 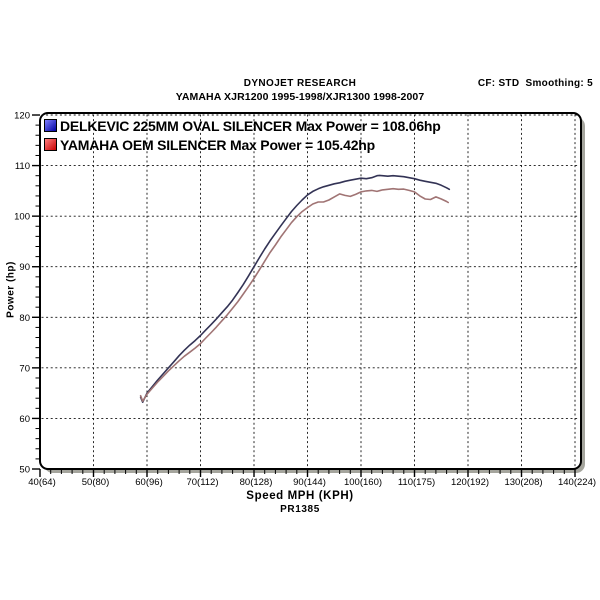 What do you see at coordinates (24, 419) in the screenshot?
I see `y-tick-label: 60` at bounding box center [24, 419].